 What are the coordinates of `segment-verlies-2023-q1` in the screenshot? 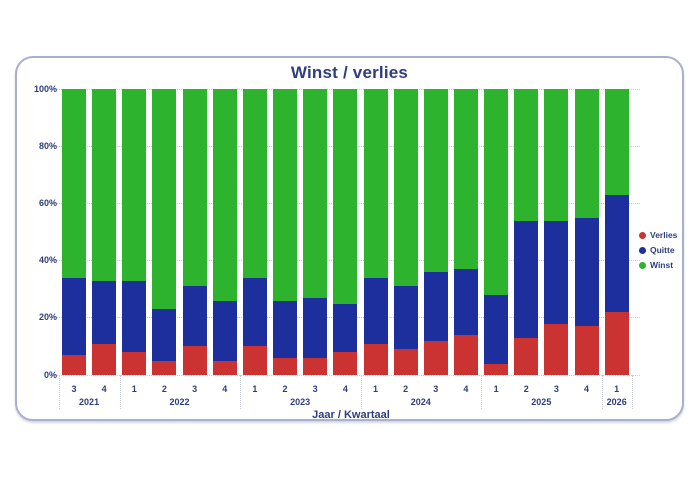 It's located at (254, 360).